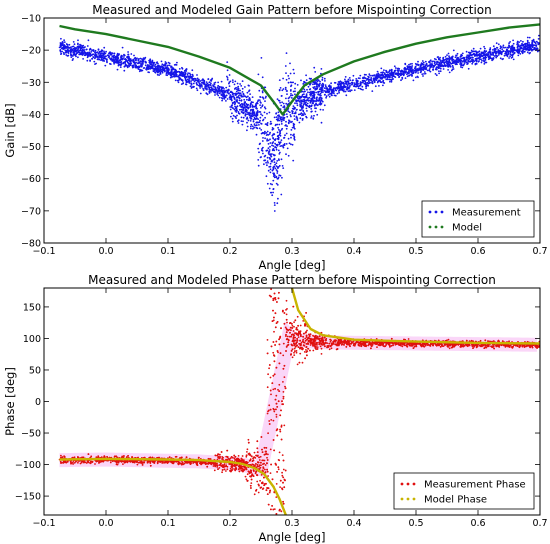  Describe the element at coordinates (299, 69) in the screenshot. I see `series-model` at that location.